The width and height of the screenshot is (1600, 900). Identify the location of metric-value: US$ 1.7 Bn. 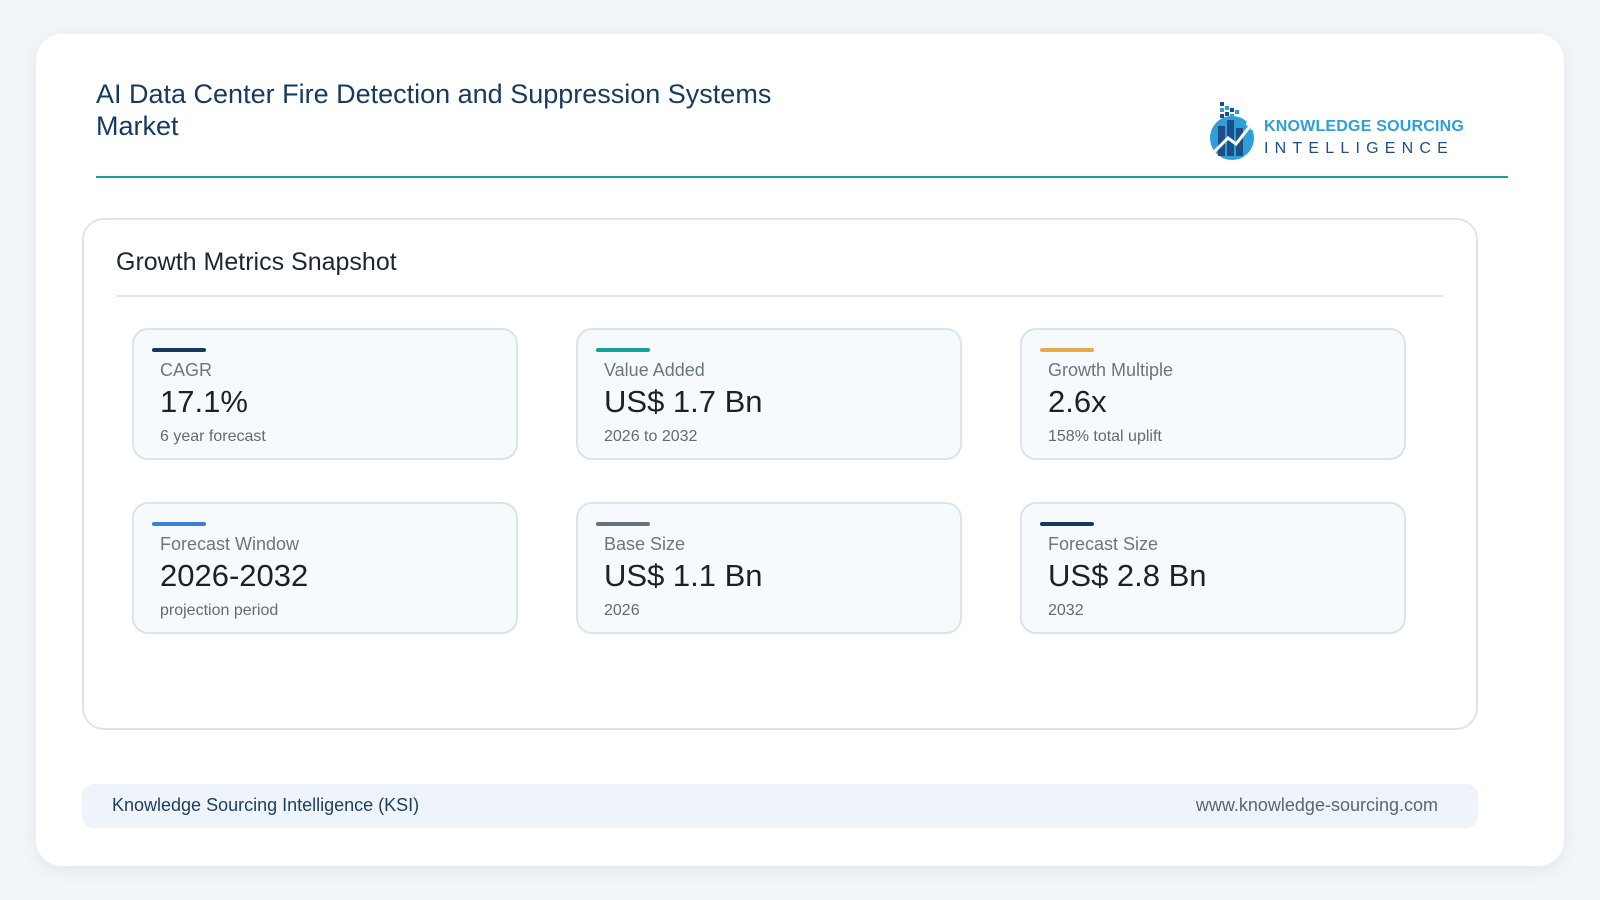
(683, 401).